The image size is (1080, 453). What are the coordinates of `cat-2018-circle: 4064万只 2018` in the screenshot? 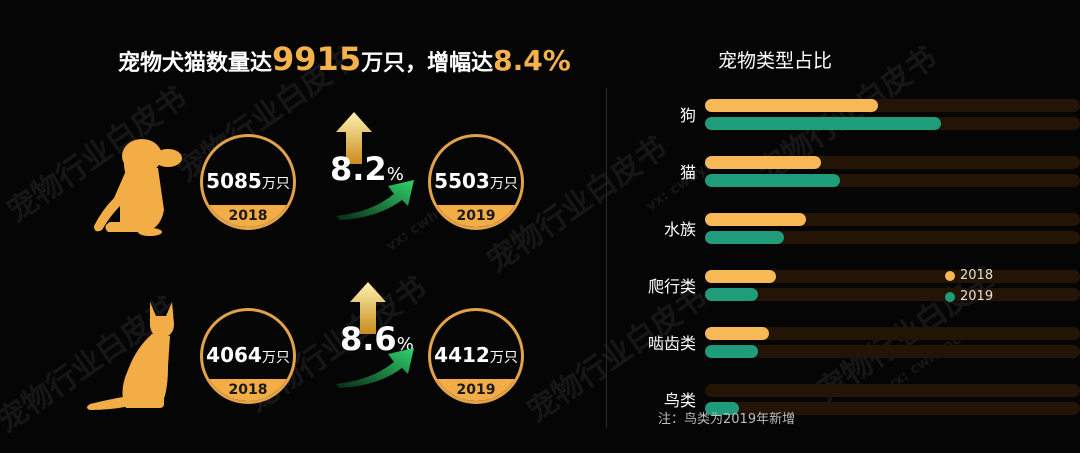 It's located at (248, 356).